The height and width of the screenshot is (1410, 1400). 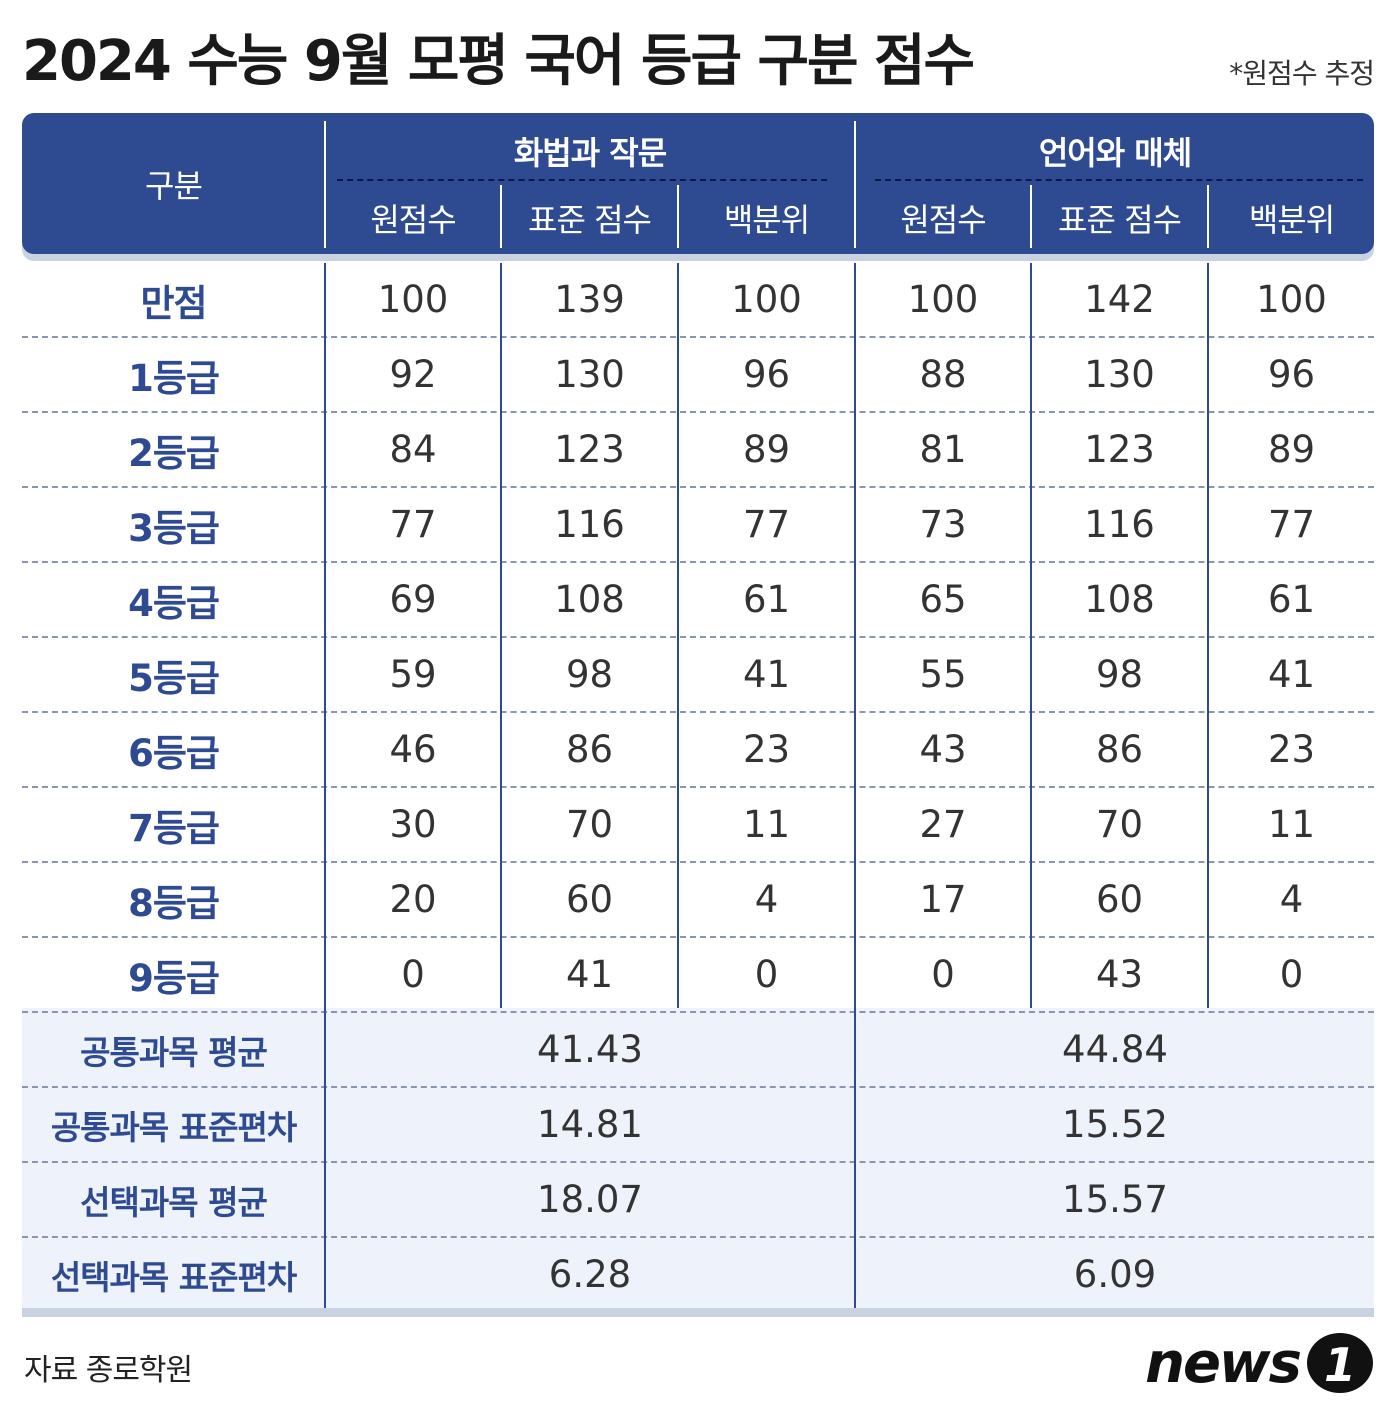 I want to click on source-credit: 자료 종로학원, so click(x=108, y=1370).